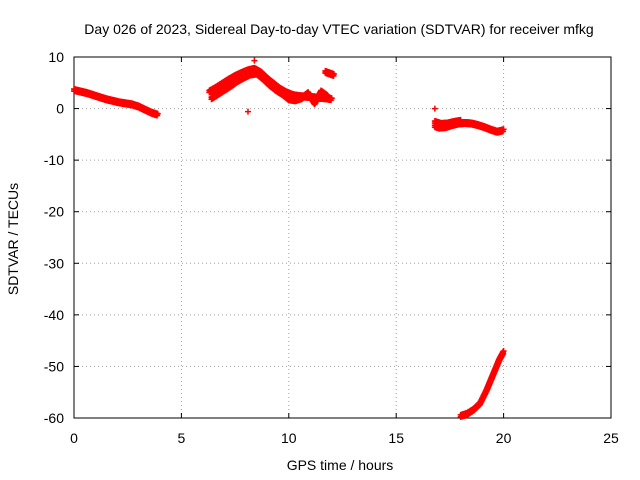  I want to click on x-tick-label: 15, so click(396, 438).